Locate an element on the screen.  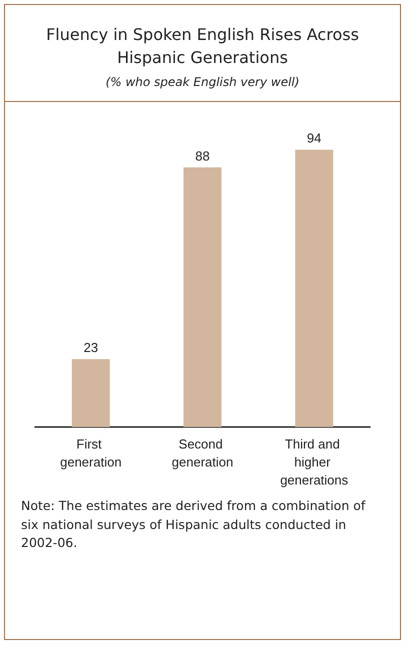
data-label: 23 is located at coordinates (91, 348).